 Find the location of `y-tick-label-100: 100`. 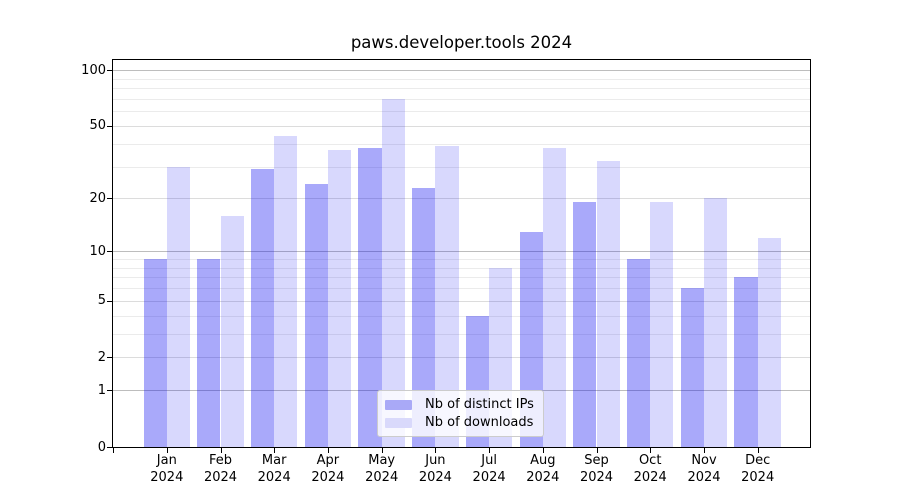

y-tick-label-100: 100 is located at coordinates (93, 70).